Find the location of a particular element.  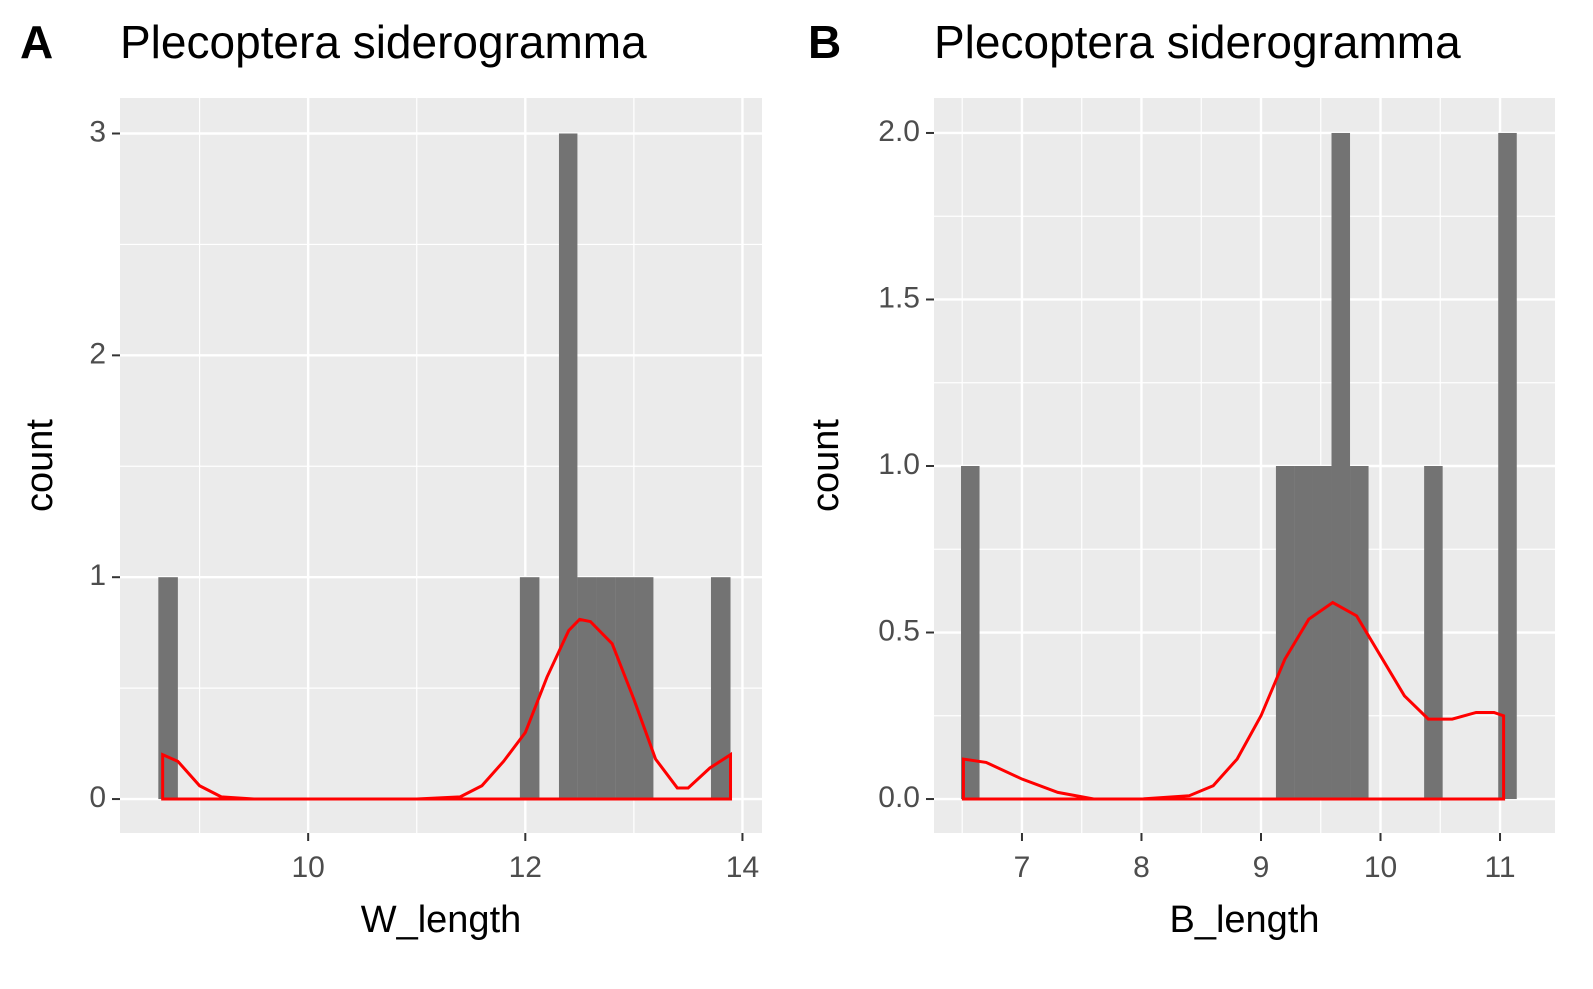

x-tick-label: 14 is located at coordinates (742, 867).